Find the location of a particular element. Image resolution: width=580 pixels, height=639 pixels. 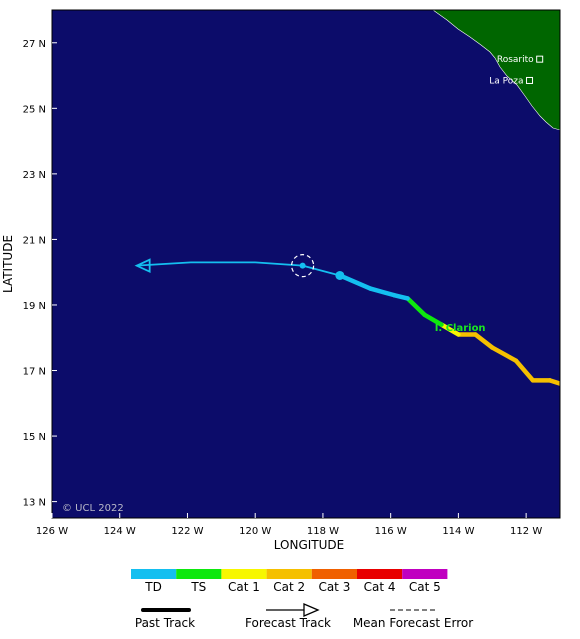

x-tick-label: 124 W is located at coordinates (120, 531).